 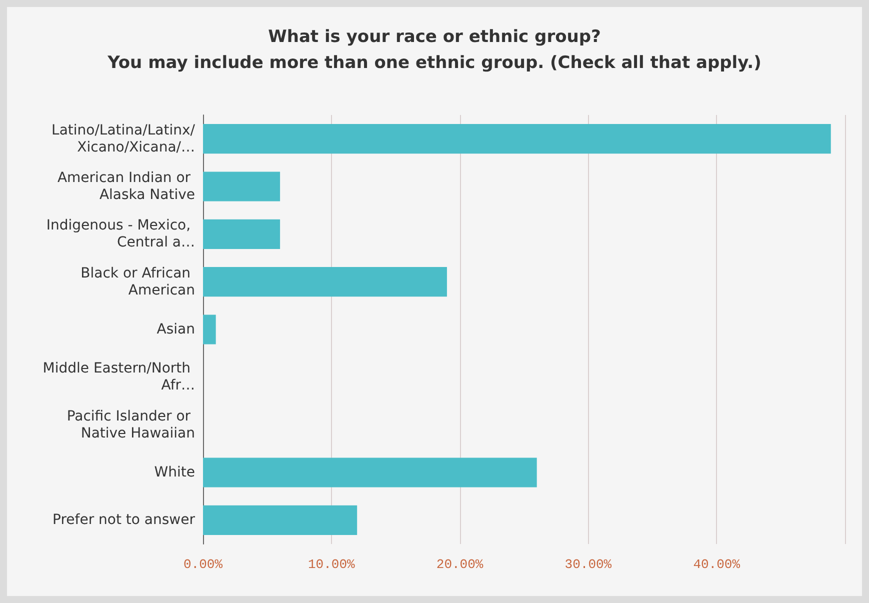 What do you see at coordinates (203, 564) in the screenshot?
I see `x-tick-label: 0.00%` at bounding box center [203, 564].